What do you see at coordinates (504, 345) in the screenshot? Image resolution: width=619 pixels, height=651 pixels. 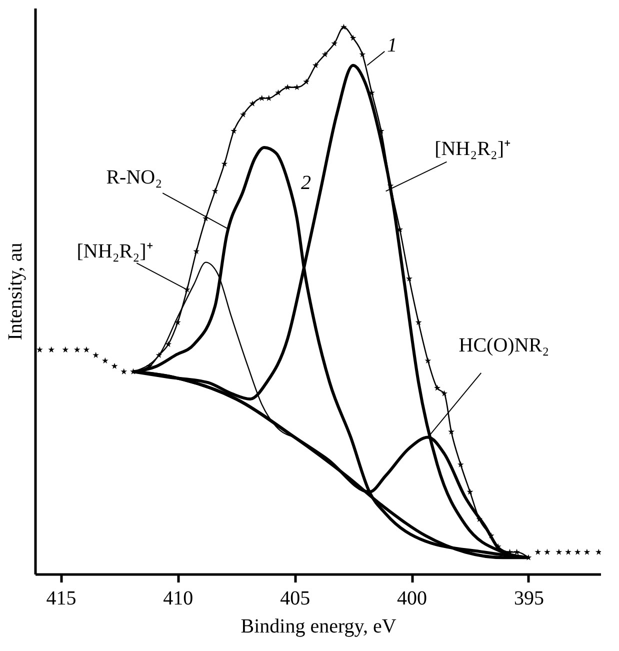 I see `annotation: HC(O)NR₂` at bounding box center [504, 345].